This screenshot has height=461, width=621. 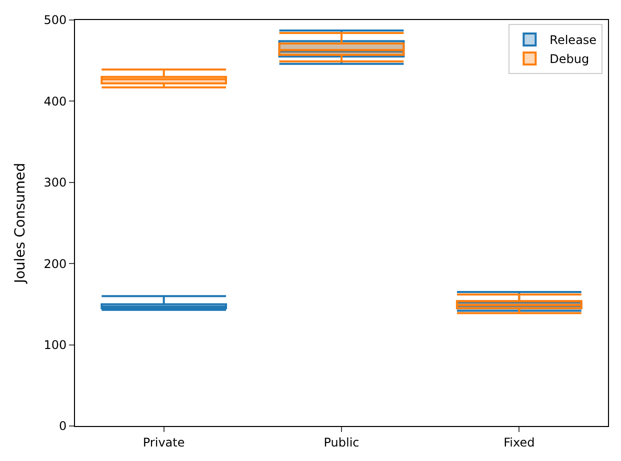 What do you see at coordinates (55, 263) in the screenshot?
I see `y-tick-label: 200` at bounding box center [55, 263].